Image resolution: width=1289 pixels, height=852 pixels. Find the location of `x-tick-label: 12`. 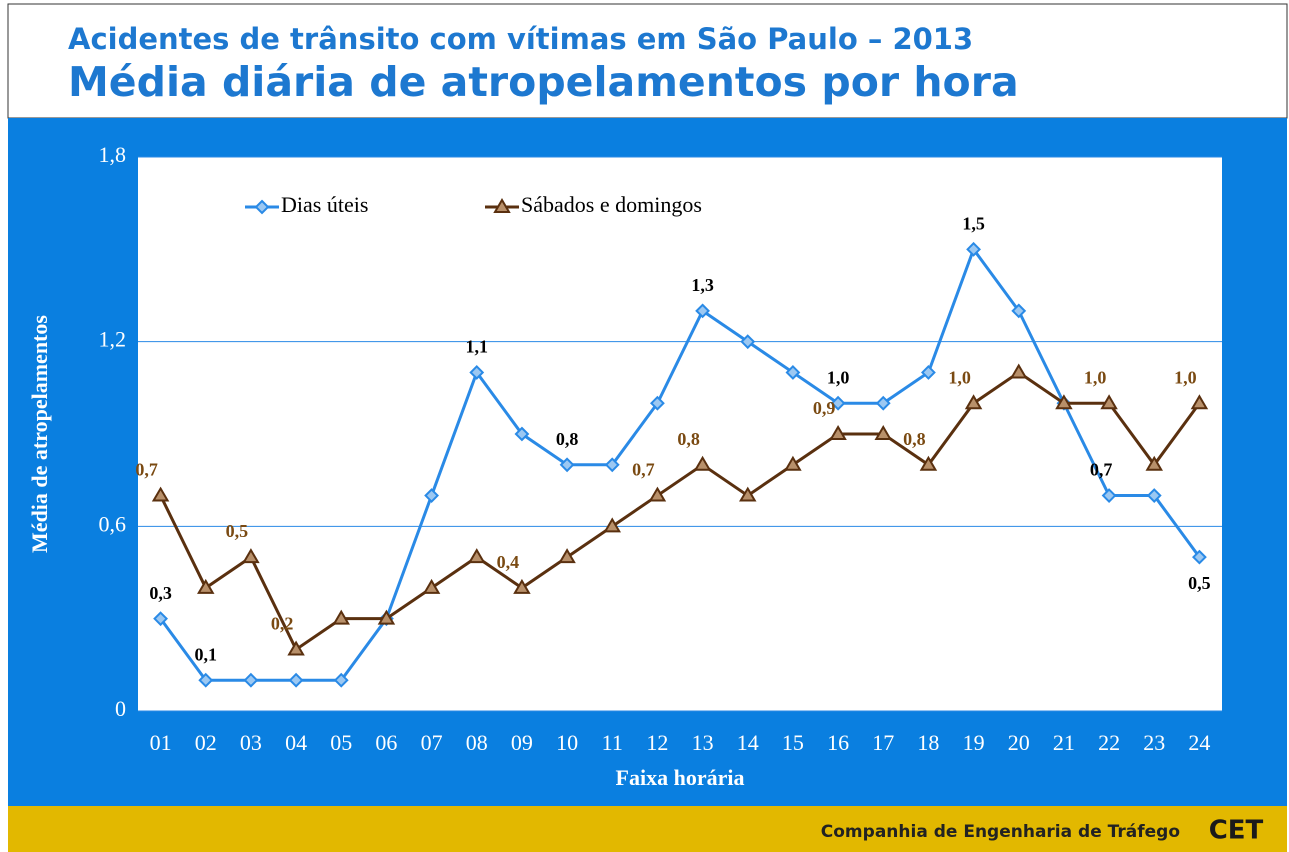

x-tick-label: 12 is located at coordinates (657, 742).